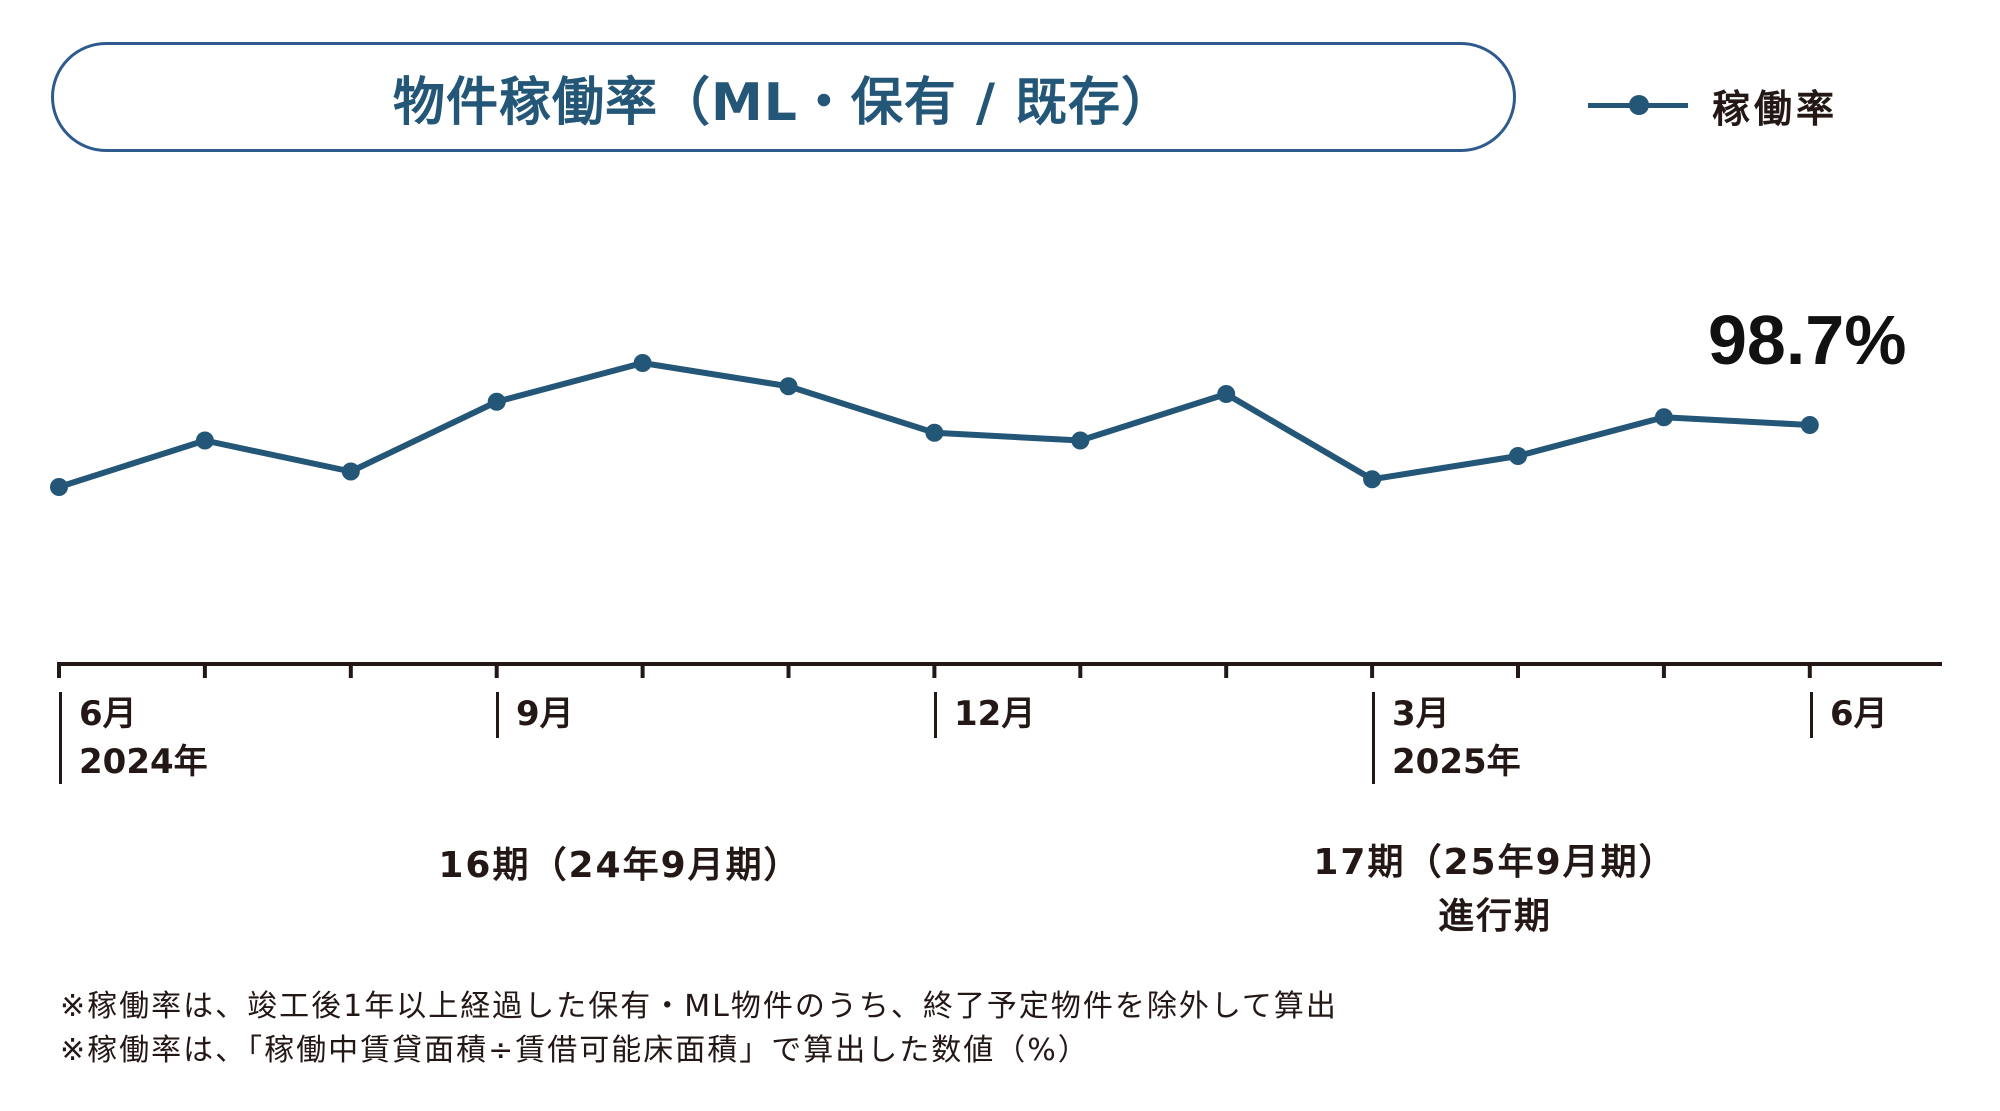  I want to click on chart-title: 物件稼働率（ML・保有 / 既存）, so click(783, 102).